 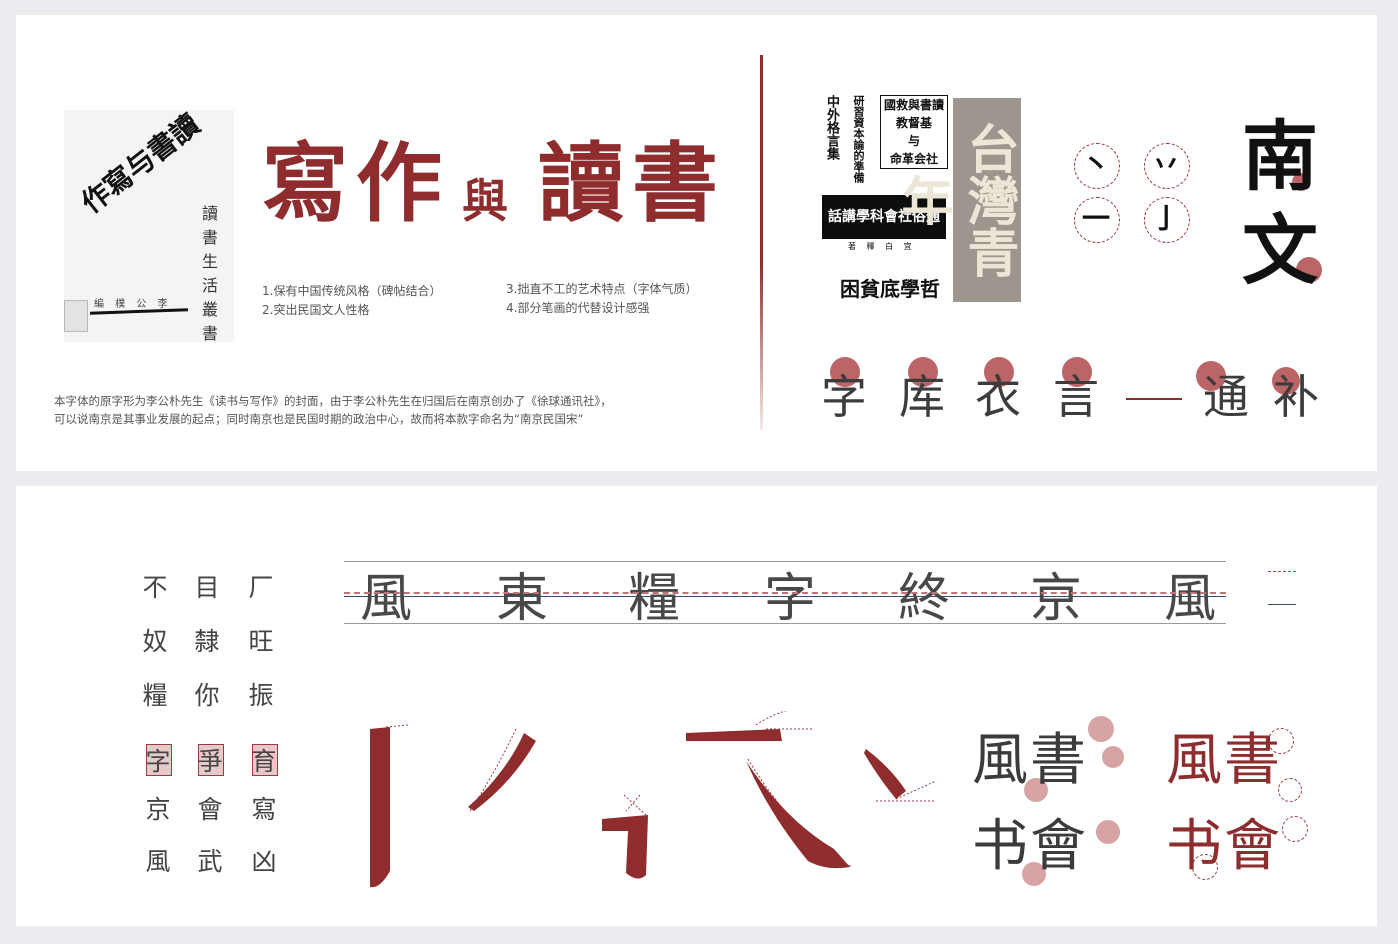 I want to click on sample-dark-line-2: 书會, so click(x=1030, y=846).